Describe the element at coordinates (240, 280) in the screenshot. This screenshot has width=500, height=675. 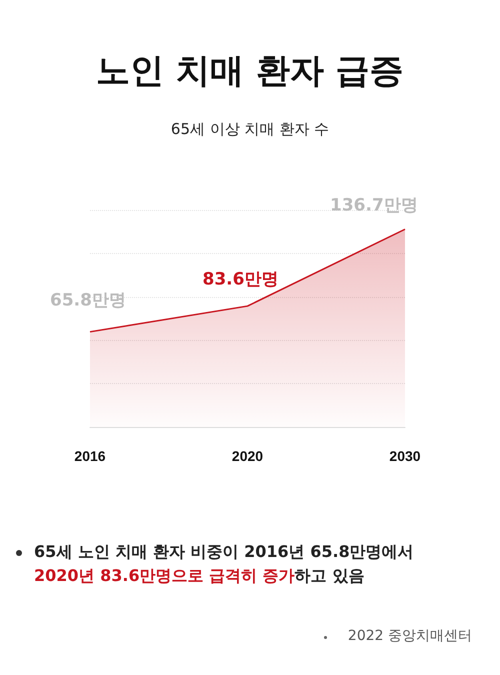
I see `data-label: 83.6만명` at that location.